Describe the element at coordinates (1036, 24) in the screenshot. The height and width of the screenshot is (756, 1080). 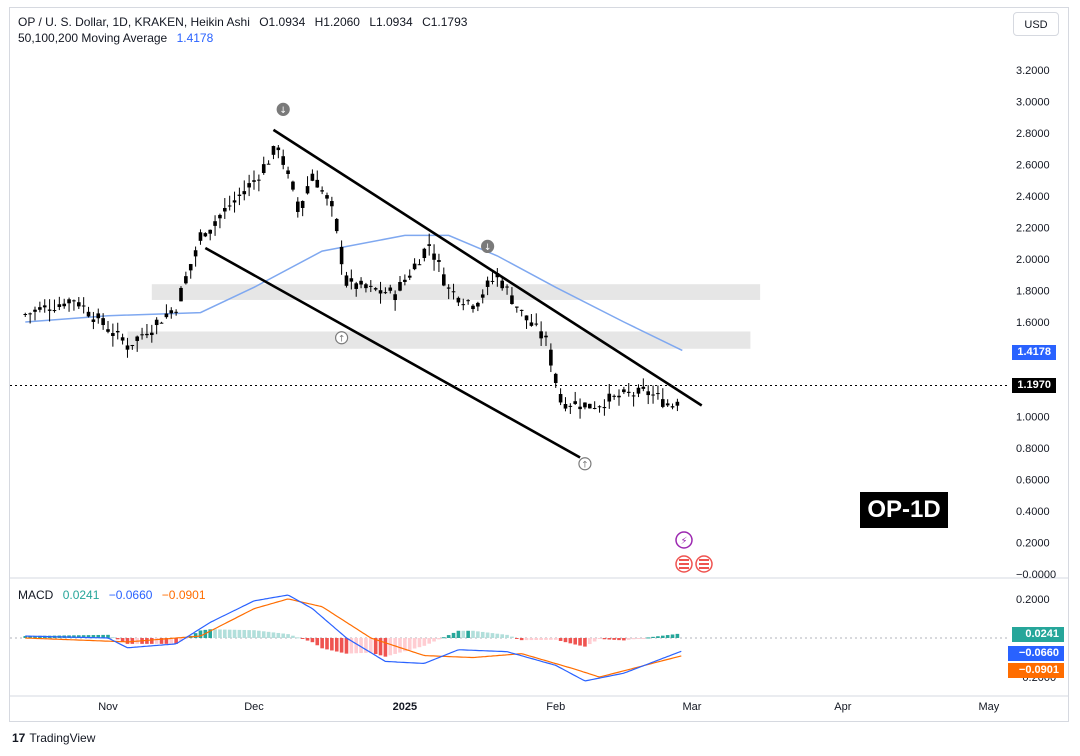
I see `currency-button: USD` at that location.